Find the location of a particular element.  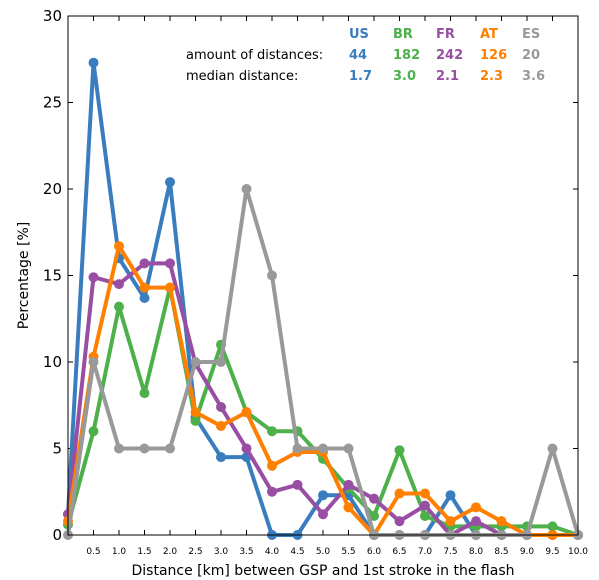

legend-name: ES is located at coordinates (531, 34).